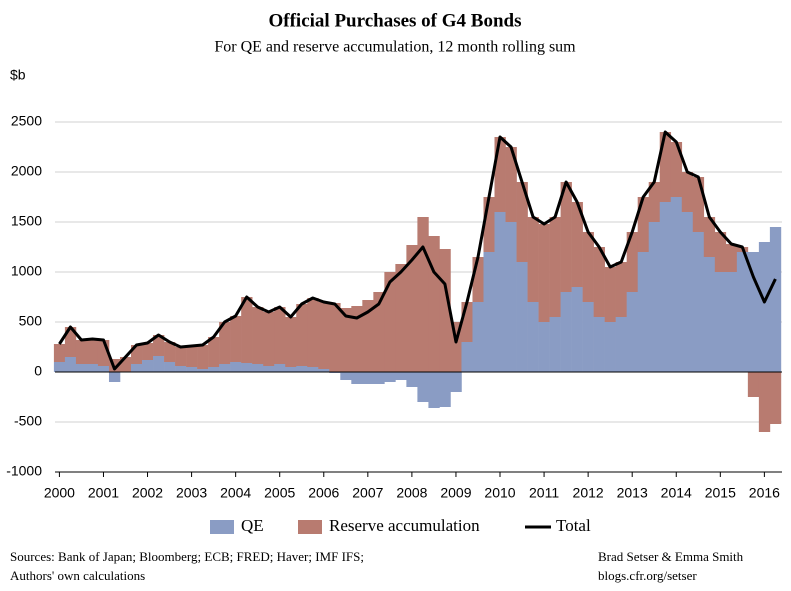 The height and width of the screenshot is (591, 791). I want to click on credit: blogs.cfr.org/setser, so click(647, 575).